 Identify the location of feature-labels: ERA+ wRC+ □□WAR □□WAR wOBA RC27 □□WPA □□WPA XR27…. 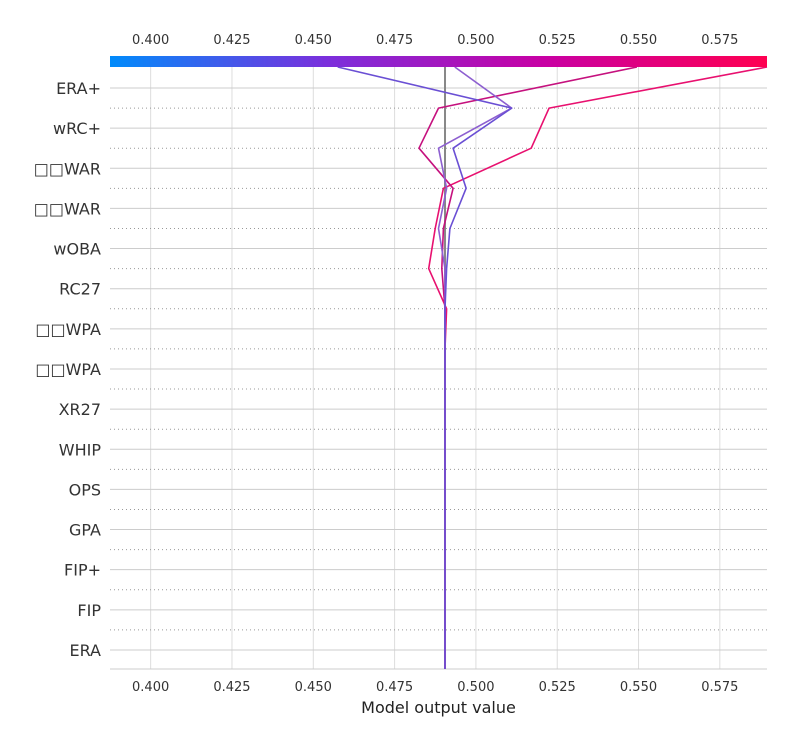
(68, 369).